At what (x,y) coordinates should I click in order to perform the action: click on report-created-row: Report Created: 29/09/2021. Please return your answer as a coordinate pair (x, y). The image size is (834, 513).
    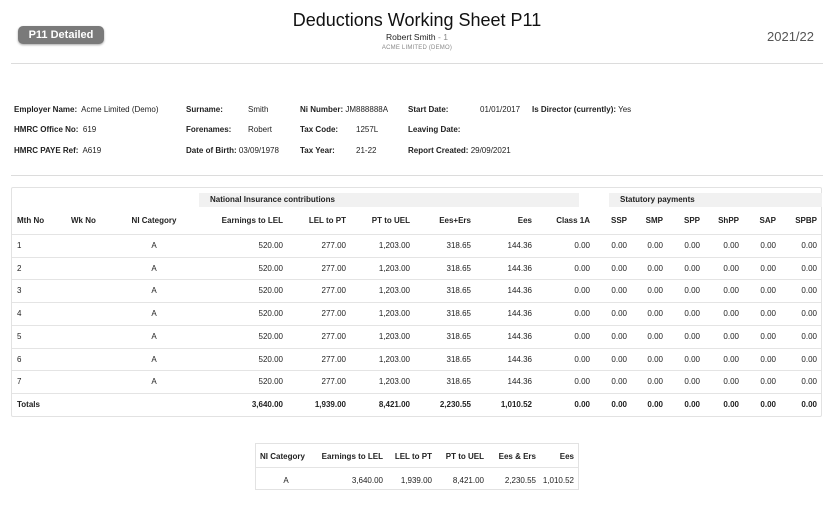
    Looking at the image, I should click on (459, 150).